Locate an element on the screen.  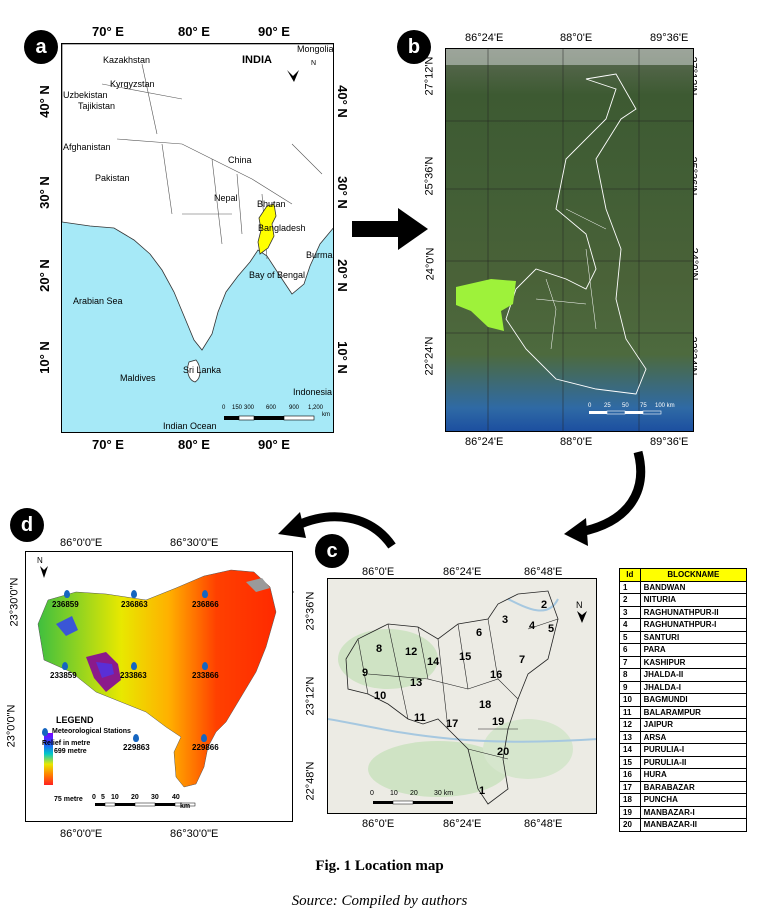
panel-c-lat-tick-left-1: 23°36'N is located at coordinates (310, 611).